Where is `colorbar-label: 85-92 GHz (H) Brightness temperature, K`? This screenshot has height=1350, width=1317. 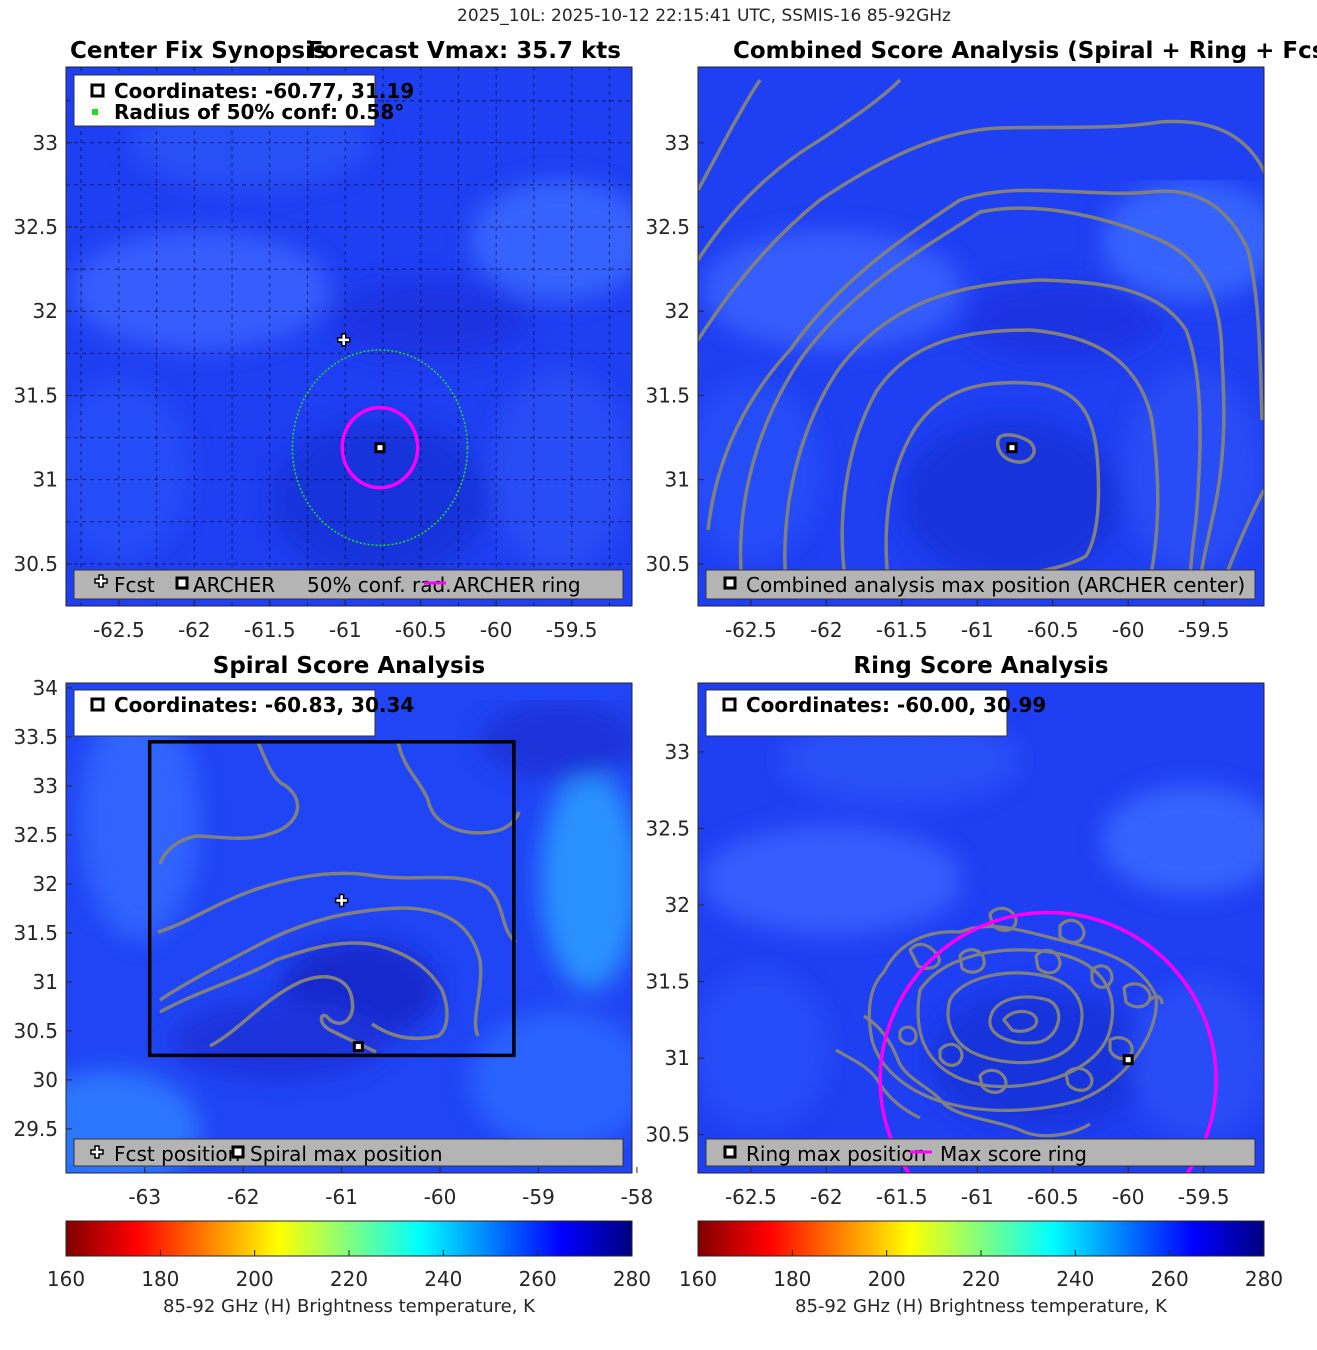
colorbar-label: 85-92 GHz (H) Brightness temperature, K is located at coordinates (349, 1306).